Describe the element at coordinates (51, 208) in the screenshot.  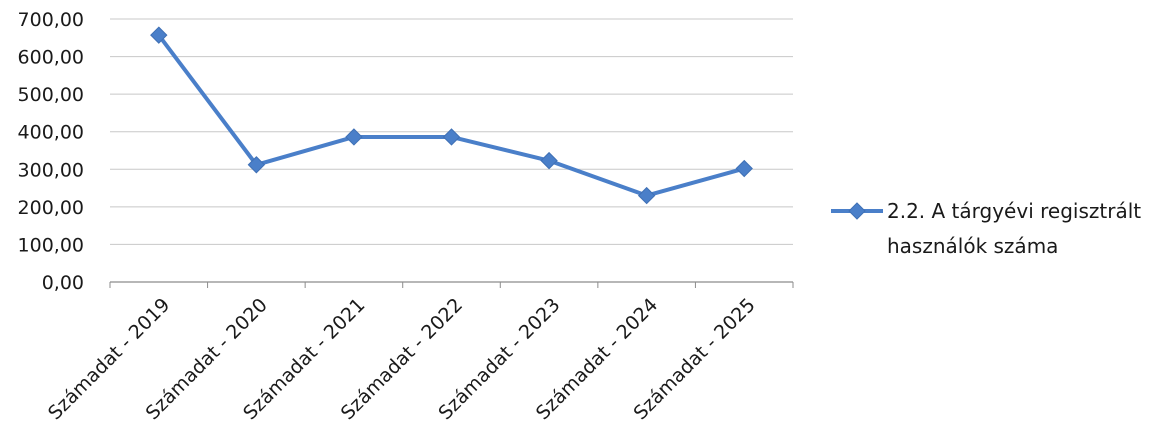
I see `y-tick-label: 200,00` at that location.